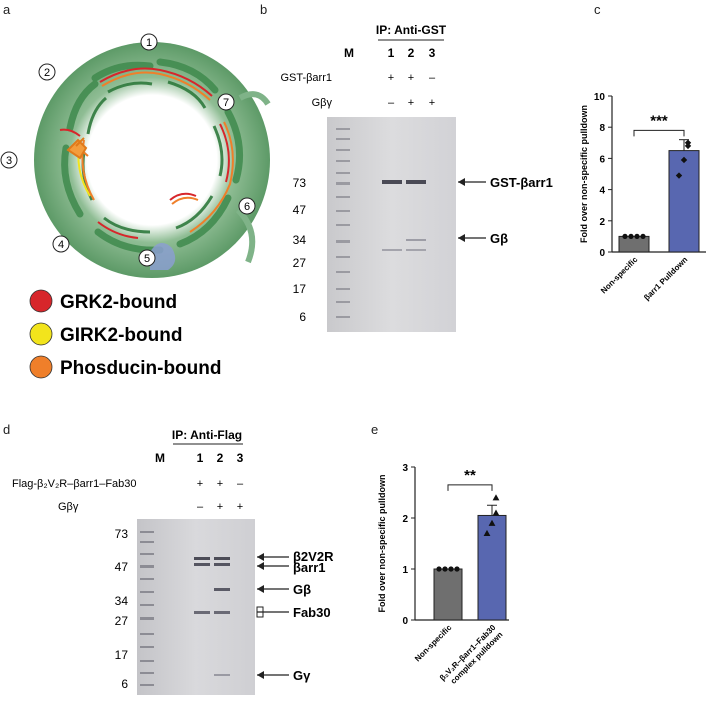  I want to click on band-label-barr1: βarr1, so click(309, 567).